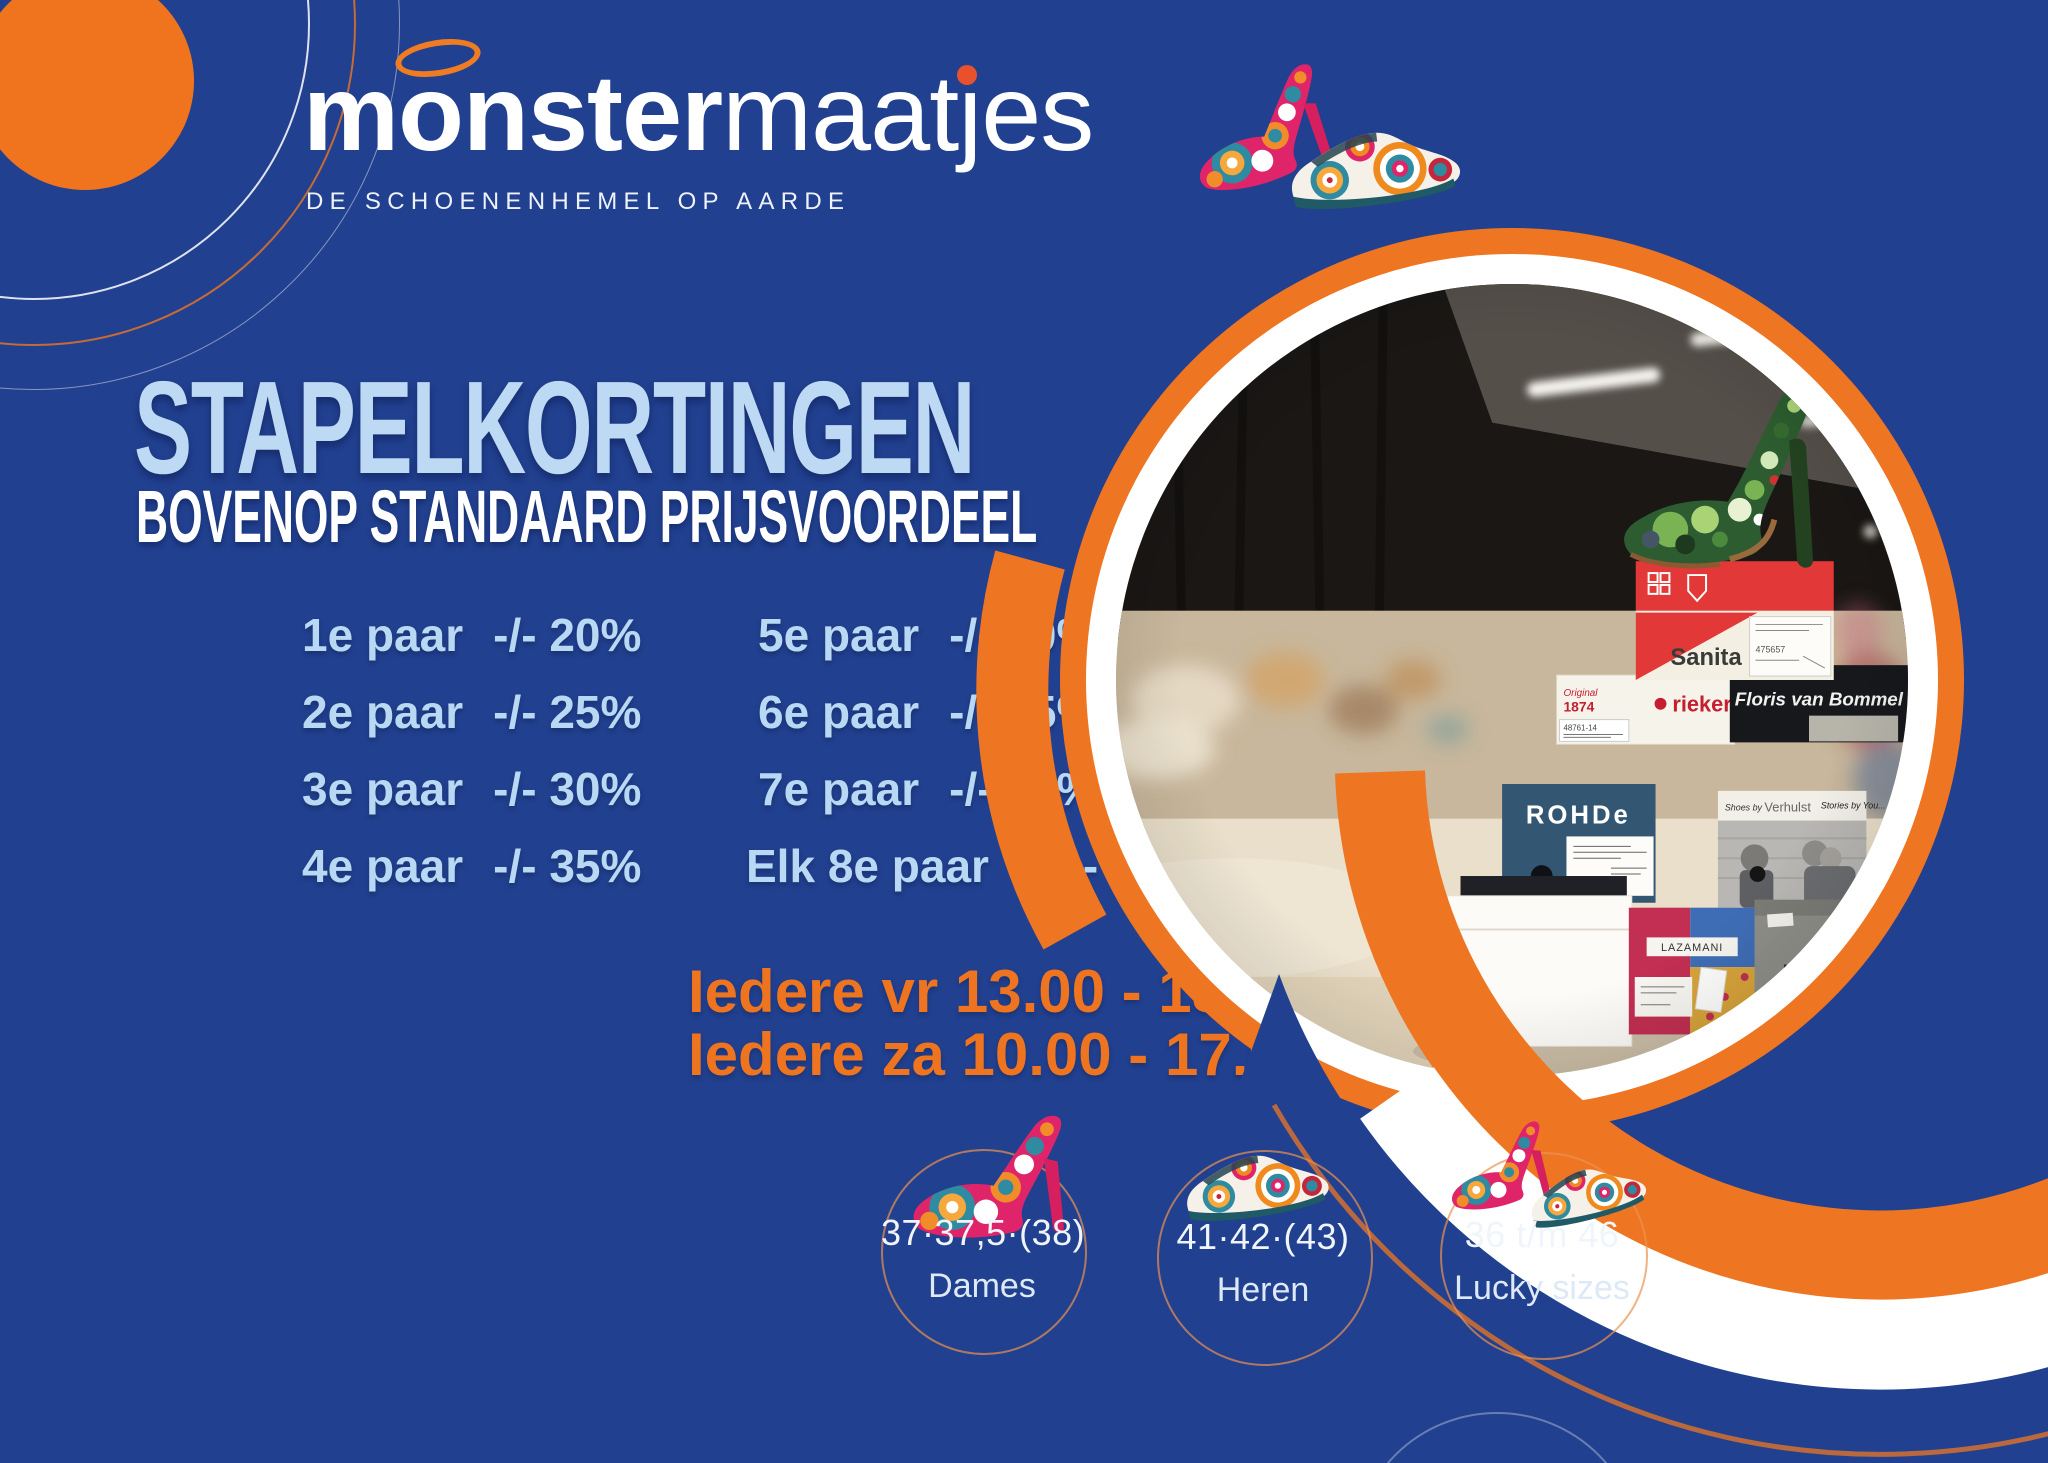 The width and height of the screenshot is (2048, 1463). Describe the element at coordinates (982, 1286) in the screenshot. I see `badge-group: Dames` at that location.